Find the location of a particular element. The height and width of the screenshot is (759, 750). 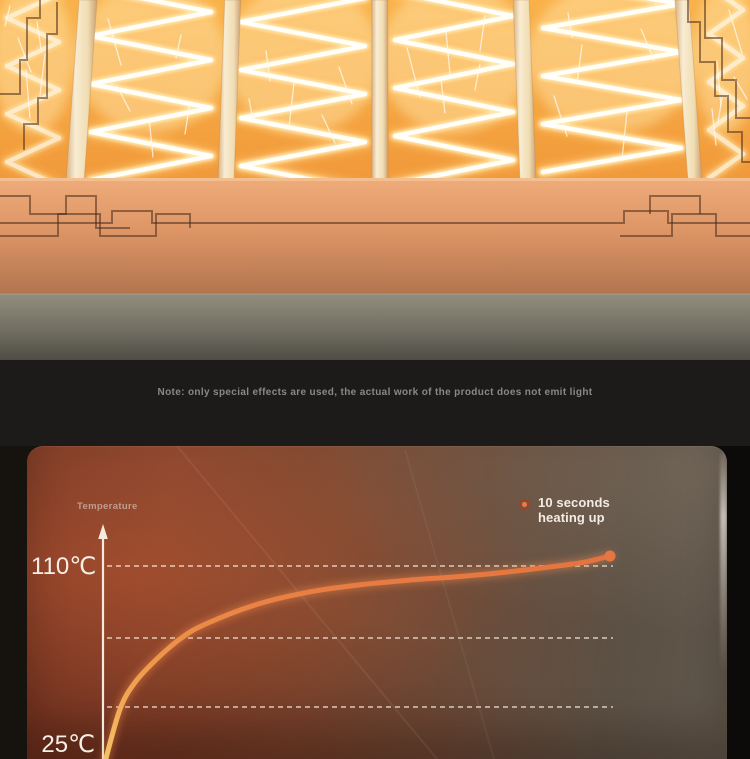

y-tick-110: 110℃ is located at coordinates (64, 566).